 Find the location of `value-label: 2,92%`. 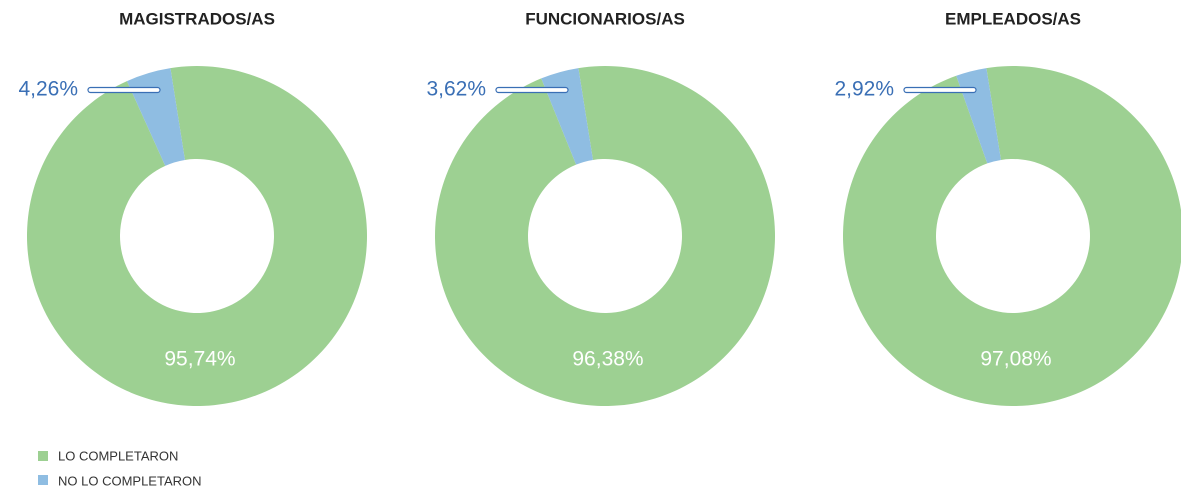

value-label: 2,92% is located at coordinates (864, 89).